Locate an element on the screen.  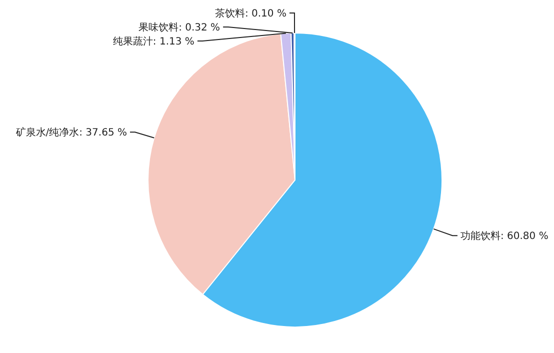
slice-label: 果味饮料: 0.32 % is located at coordinates (179, 28).